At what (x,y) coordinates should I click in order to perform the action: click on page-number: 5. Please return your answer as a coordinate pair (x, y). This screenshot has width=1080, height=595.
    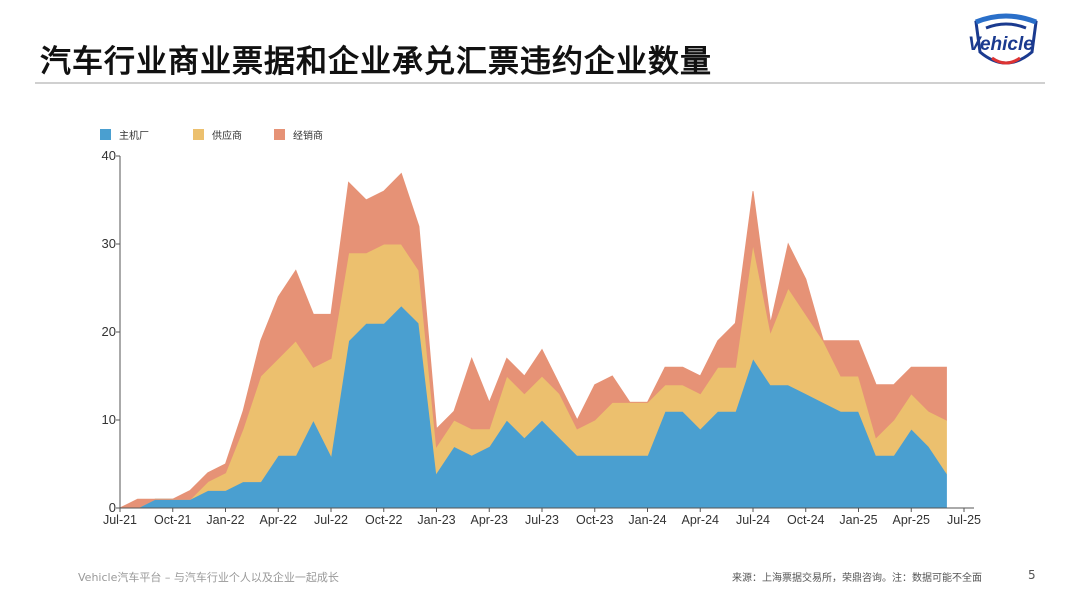
    Looking at the image, I should click on (1032, 575).